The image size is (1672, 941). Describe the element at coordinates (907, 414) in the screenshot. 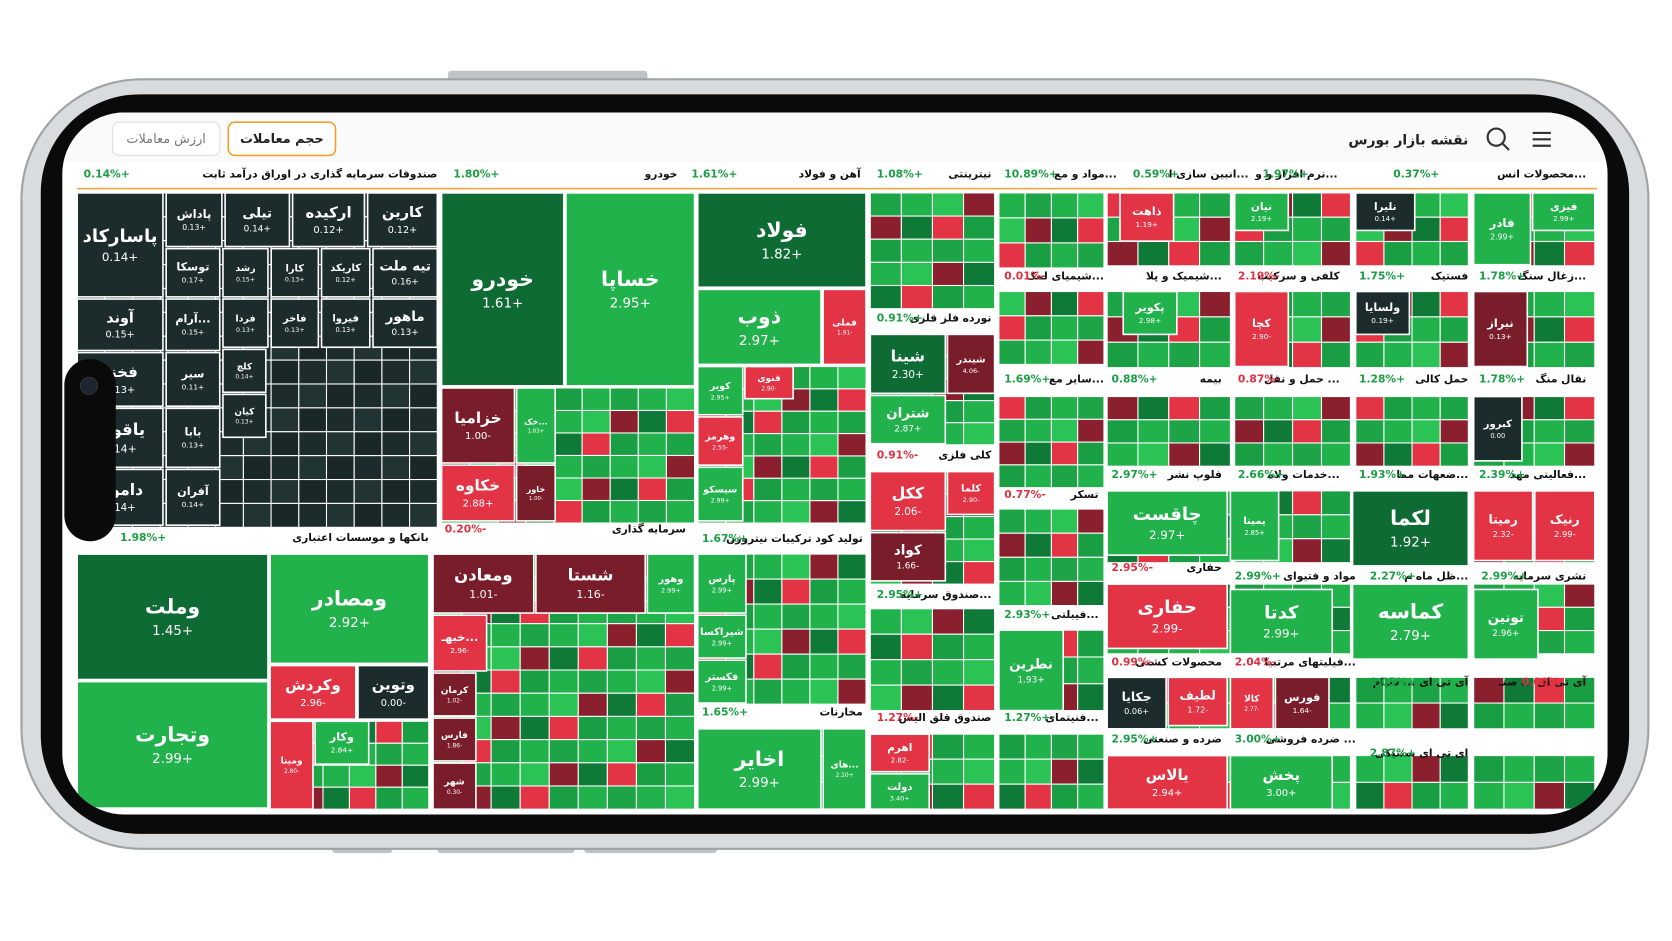

I see `stock-name: شتران` at that location.